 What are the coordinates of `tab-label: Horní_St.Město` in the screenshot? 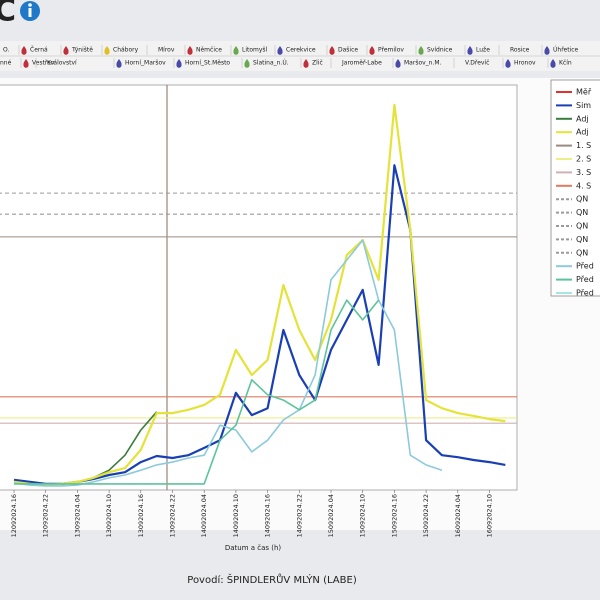 It's located at (207, 63).